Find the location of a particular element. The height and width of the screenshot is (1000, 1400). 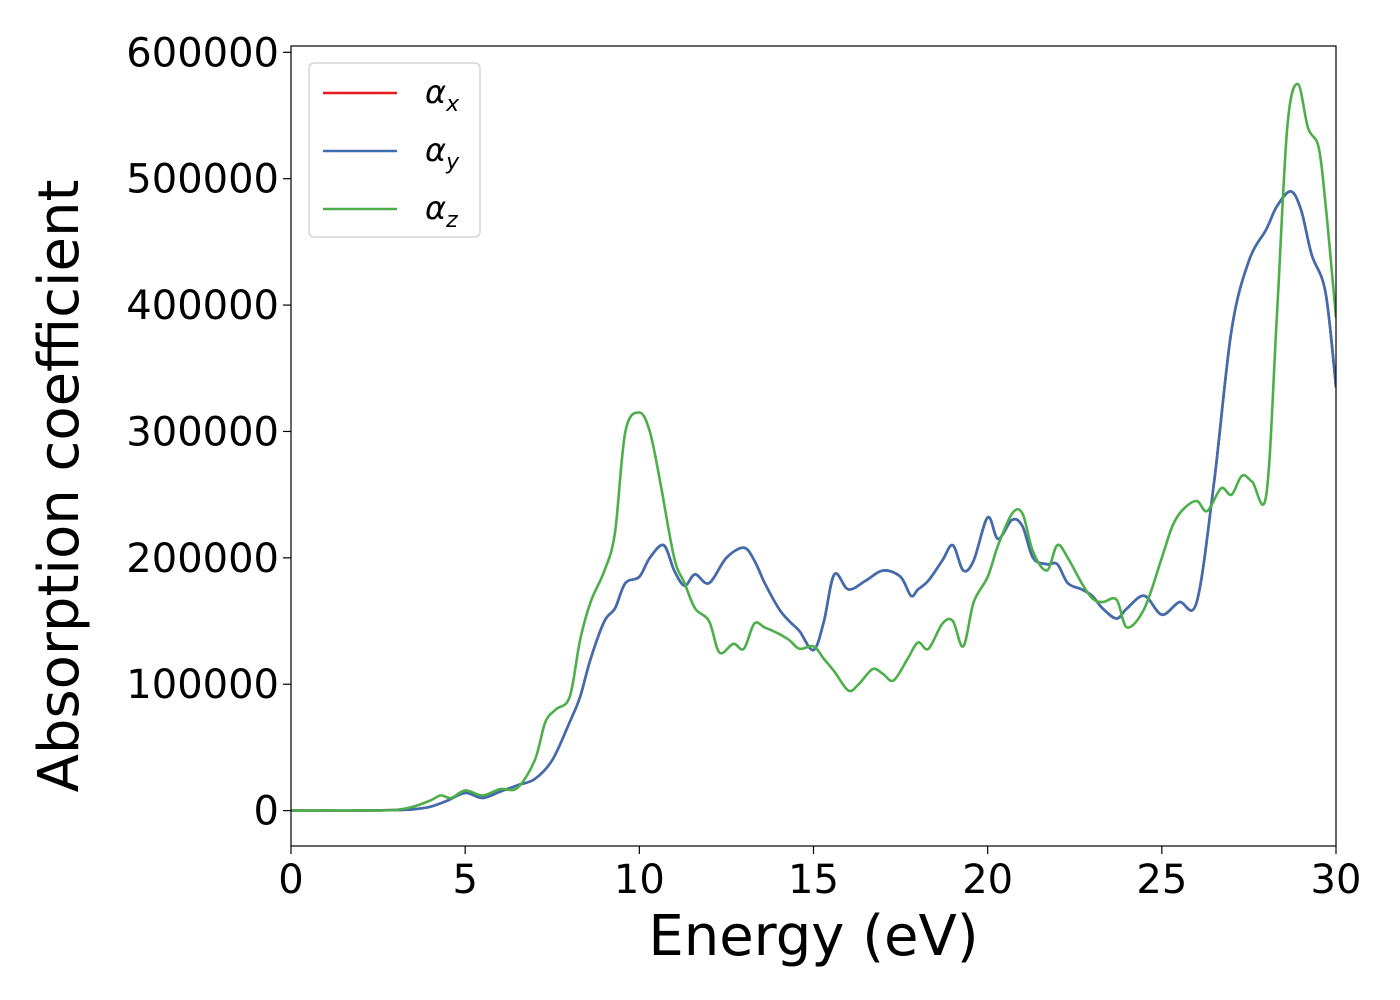

x-tick-label: 25 is located at coordinates (1161, 880).